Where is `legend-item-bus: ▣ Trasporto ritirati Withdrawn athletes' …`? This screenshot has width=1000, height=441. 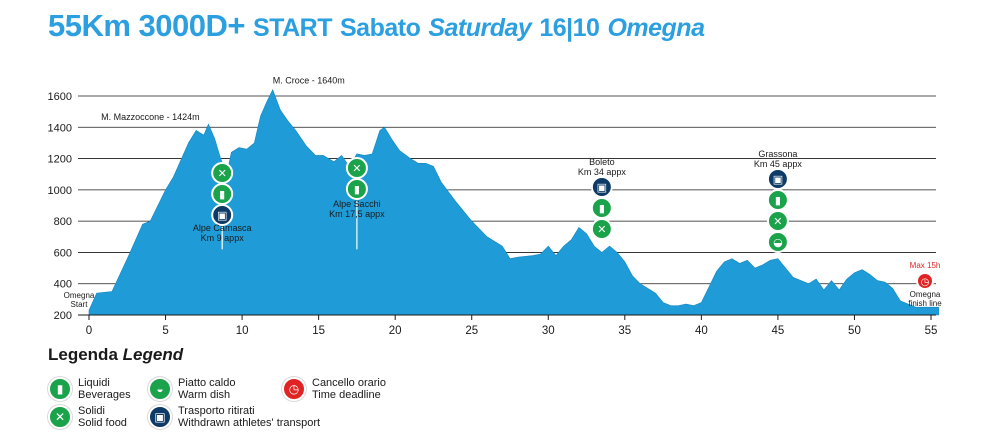 legend-item-bus: ▣ Trasporto ritirati Withdrawn athletes' … is located at coordinates (234, 417).